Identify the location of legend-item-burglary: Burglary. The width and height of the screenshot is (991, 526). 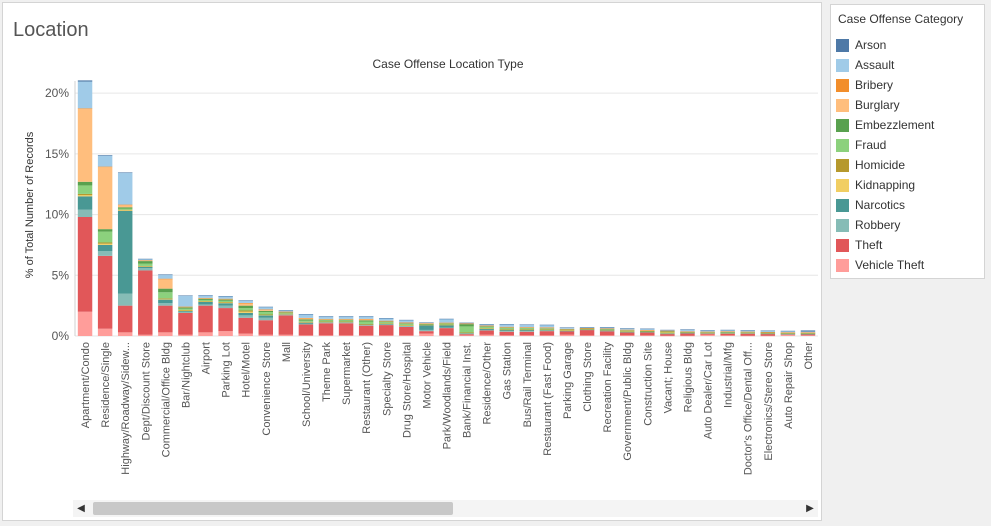
(908, 106).